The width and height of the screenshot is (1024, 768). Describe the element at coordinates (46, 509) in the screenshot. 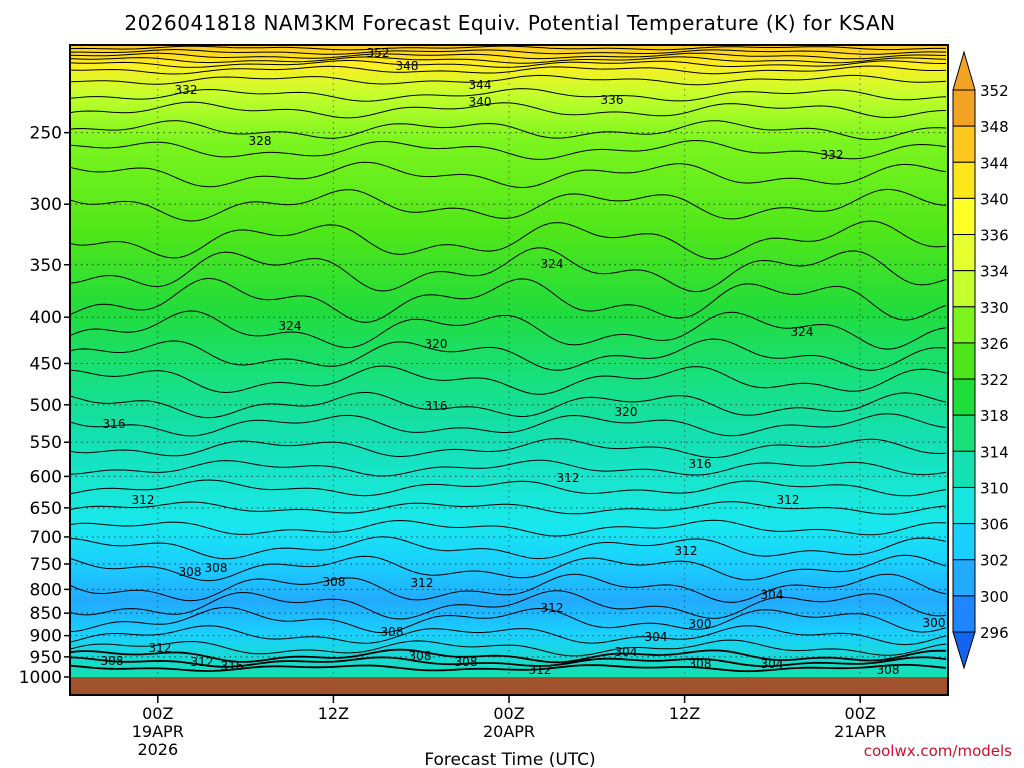

I see `y-tick-label: 650` at that location.